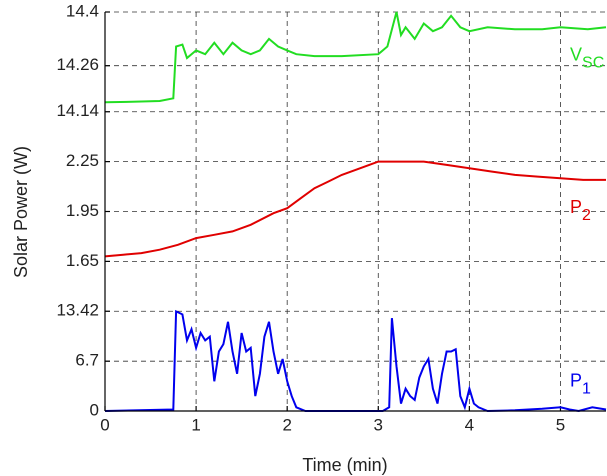  Describe the element at coordinates (77, 110) in the screenshot. I see `y-tick-label: 14.14` at that location.